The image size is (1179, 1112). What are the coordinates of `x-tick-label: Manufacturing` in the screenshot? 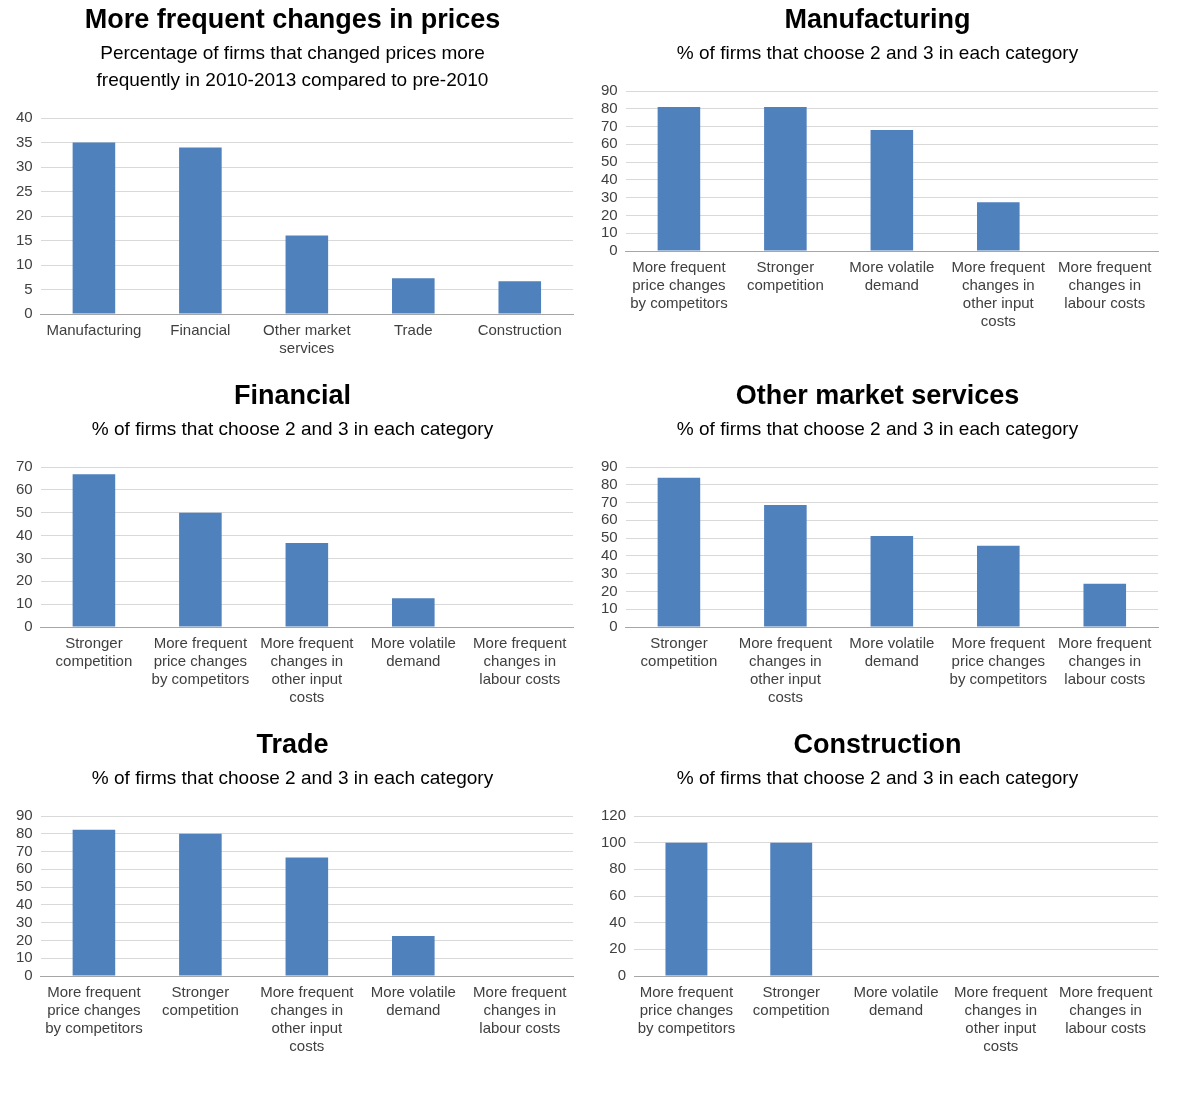 It's located at (94, 330).